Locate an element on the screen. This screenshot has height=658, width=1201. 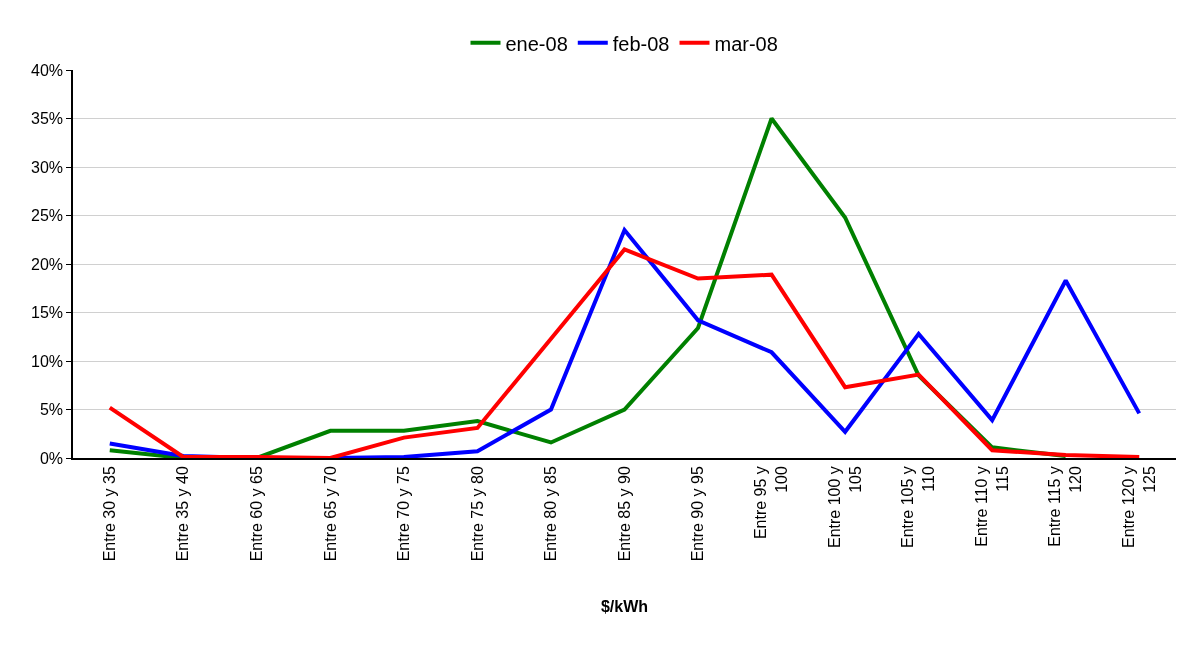
x-tick-label: Entre 90 y 95 is located at coordinates (698, 514).